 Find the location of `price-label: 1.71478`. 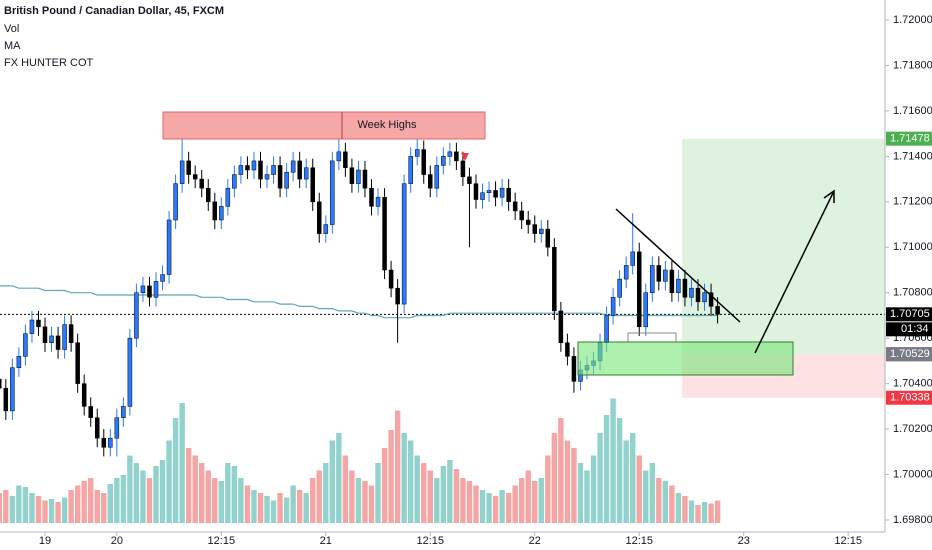

price-label: 1.71478 is located at coordinates (910, 139).